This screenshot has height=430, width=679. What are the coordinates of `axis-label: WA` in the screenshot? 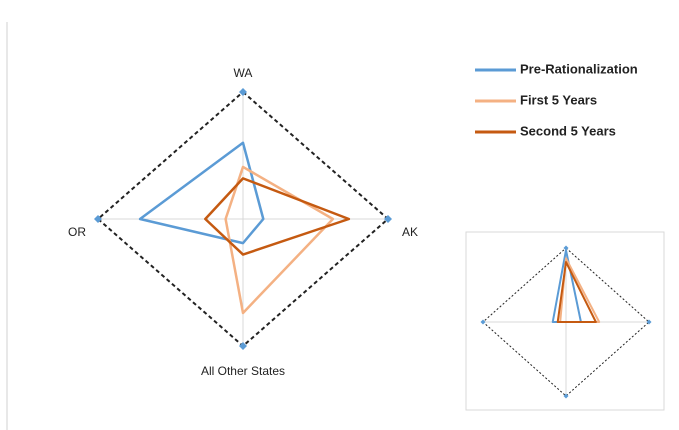 It's located at (243, 73).